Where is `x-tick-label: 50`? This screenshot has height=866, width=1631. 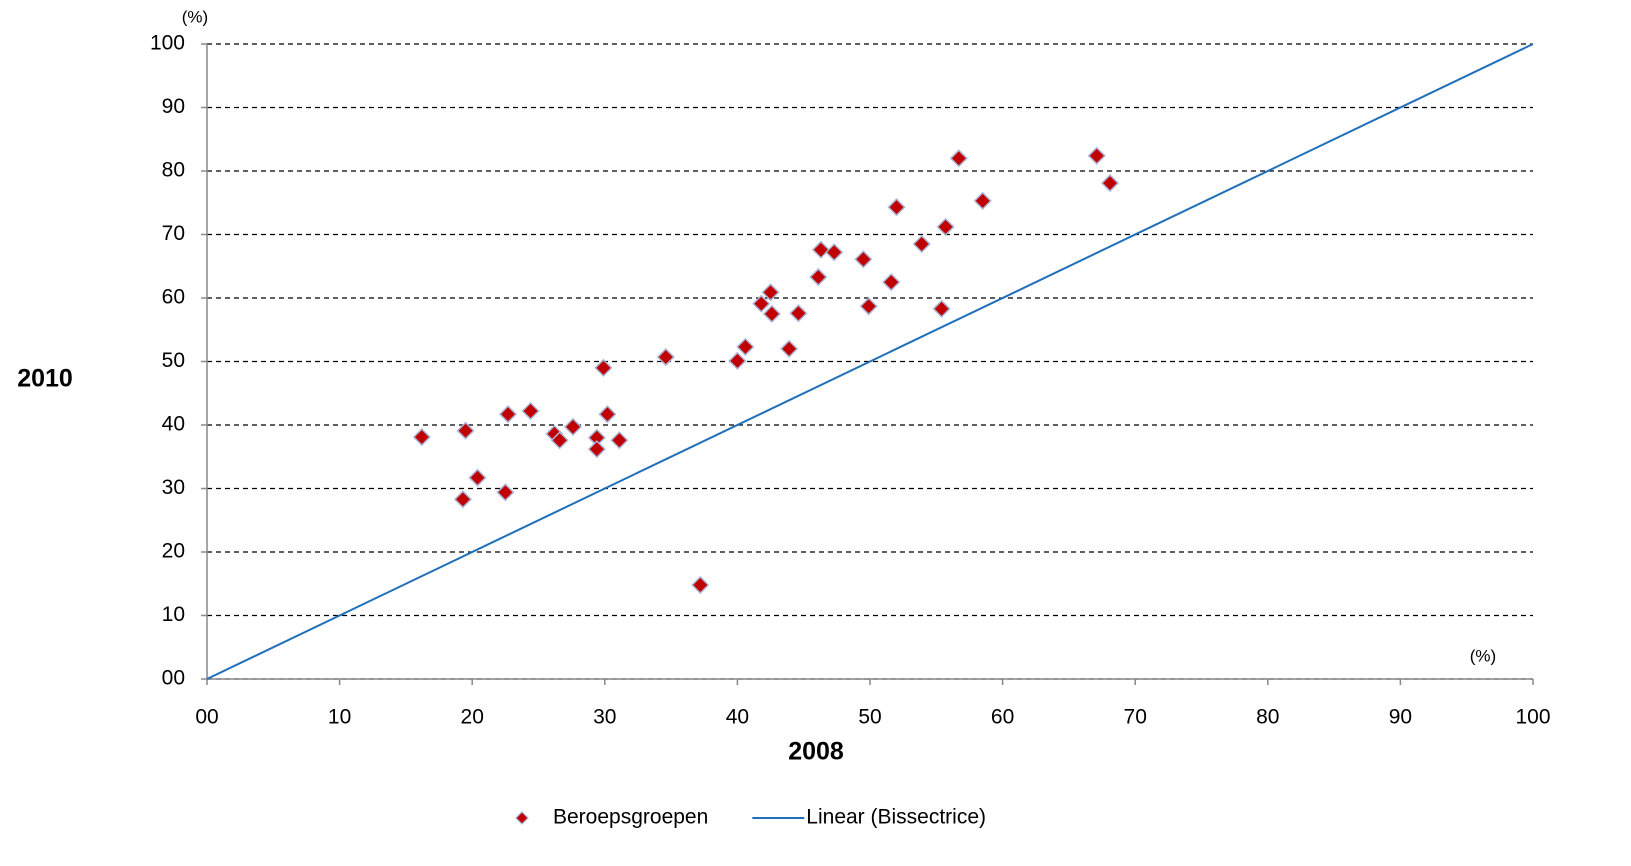 x-tick-label: 50 is located at coordinates (869, 717).